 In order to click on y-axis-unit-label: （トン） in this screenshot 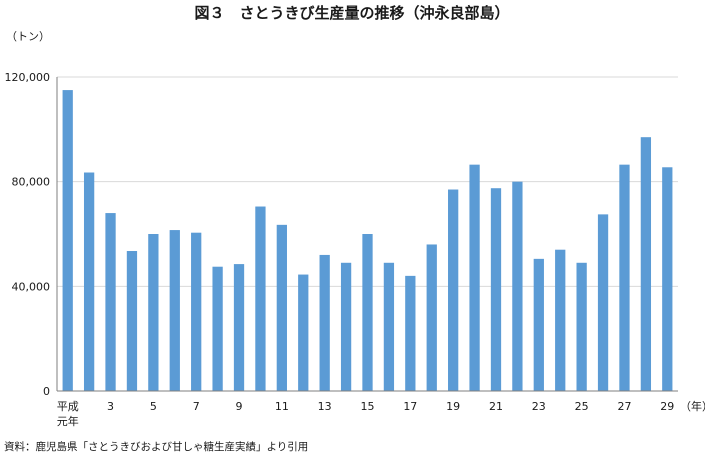, I will do `click(28, 36)`.